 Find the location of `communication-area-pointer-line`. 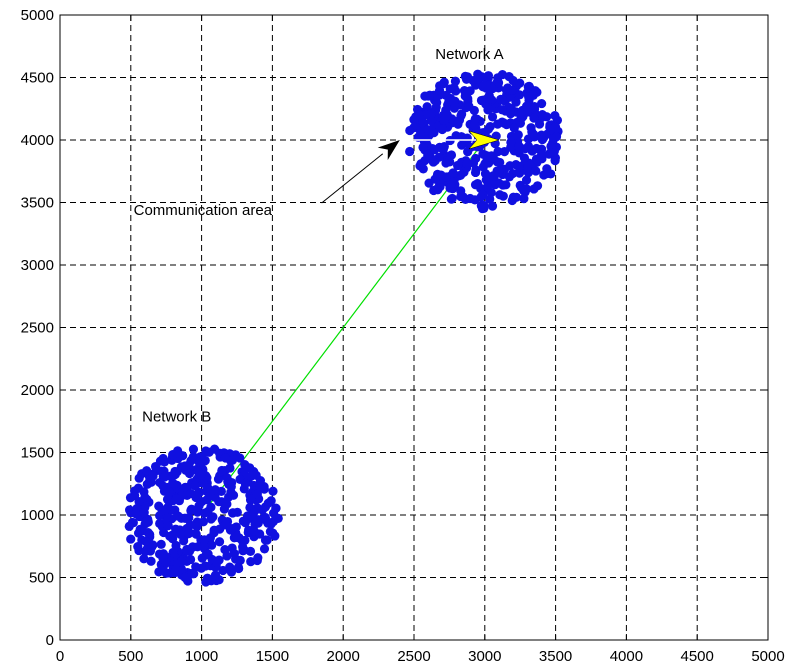

communication-area-pointer-line is located at coordinates (352, 178).